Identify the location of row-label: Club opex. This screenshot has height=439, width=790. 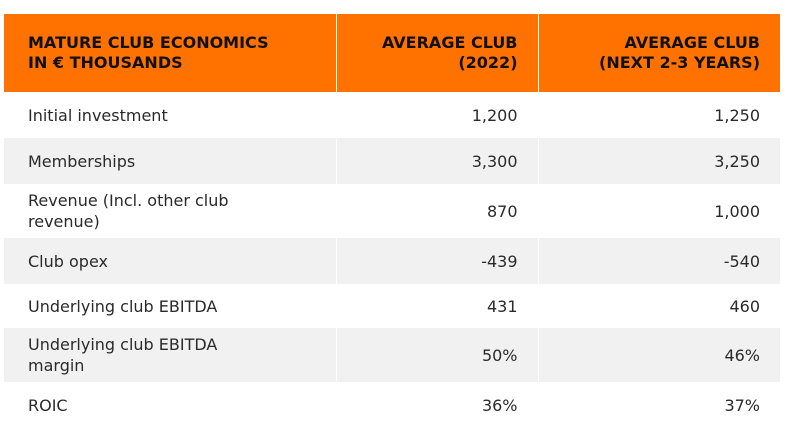
(170, 261).